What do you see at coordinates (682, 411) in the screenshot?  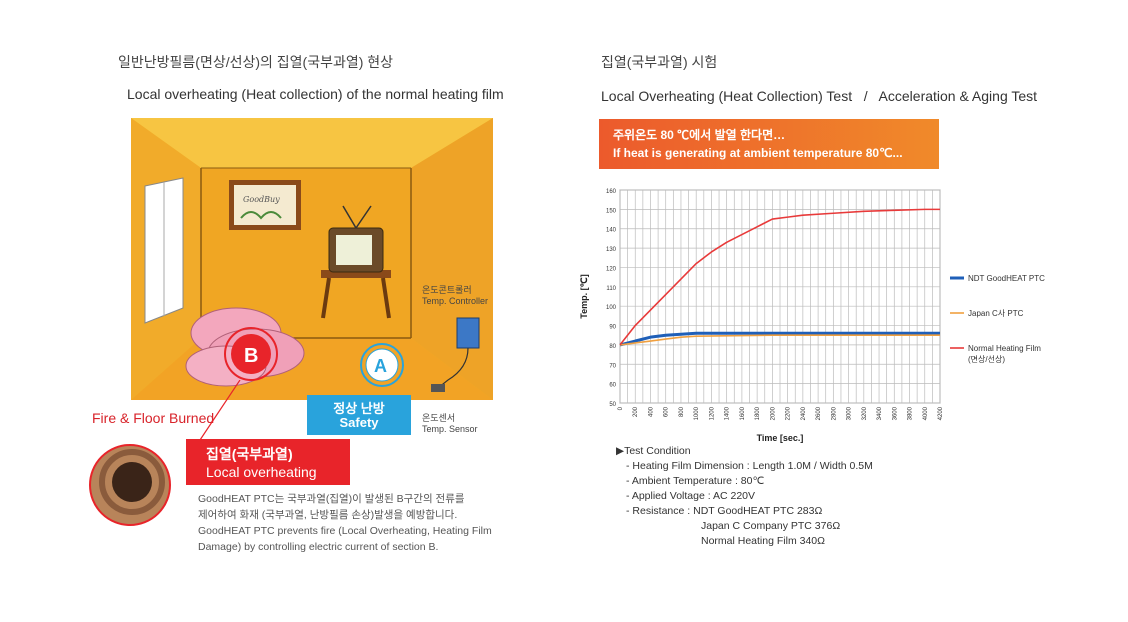 I see `x-tick-label: 800` at bounding box center [682, 411].